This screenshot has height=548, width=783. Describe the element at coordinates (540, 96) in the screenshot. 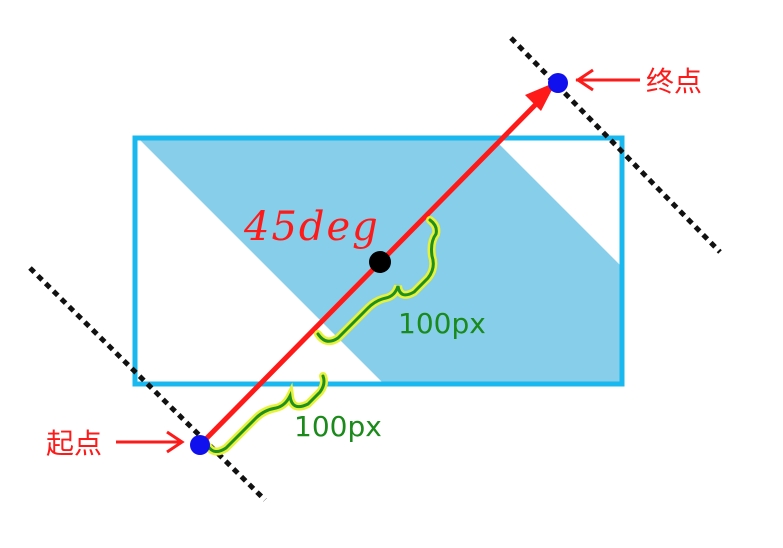

I see `gradient-arrowhead` at that location.